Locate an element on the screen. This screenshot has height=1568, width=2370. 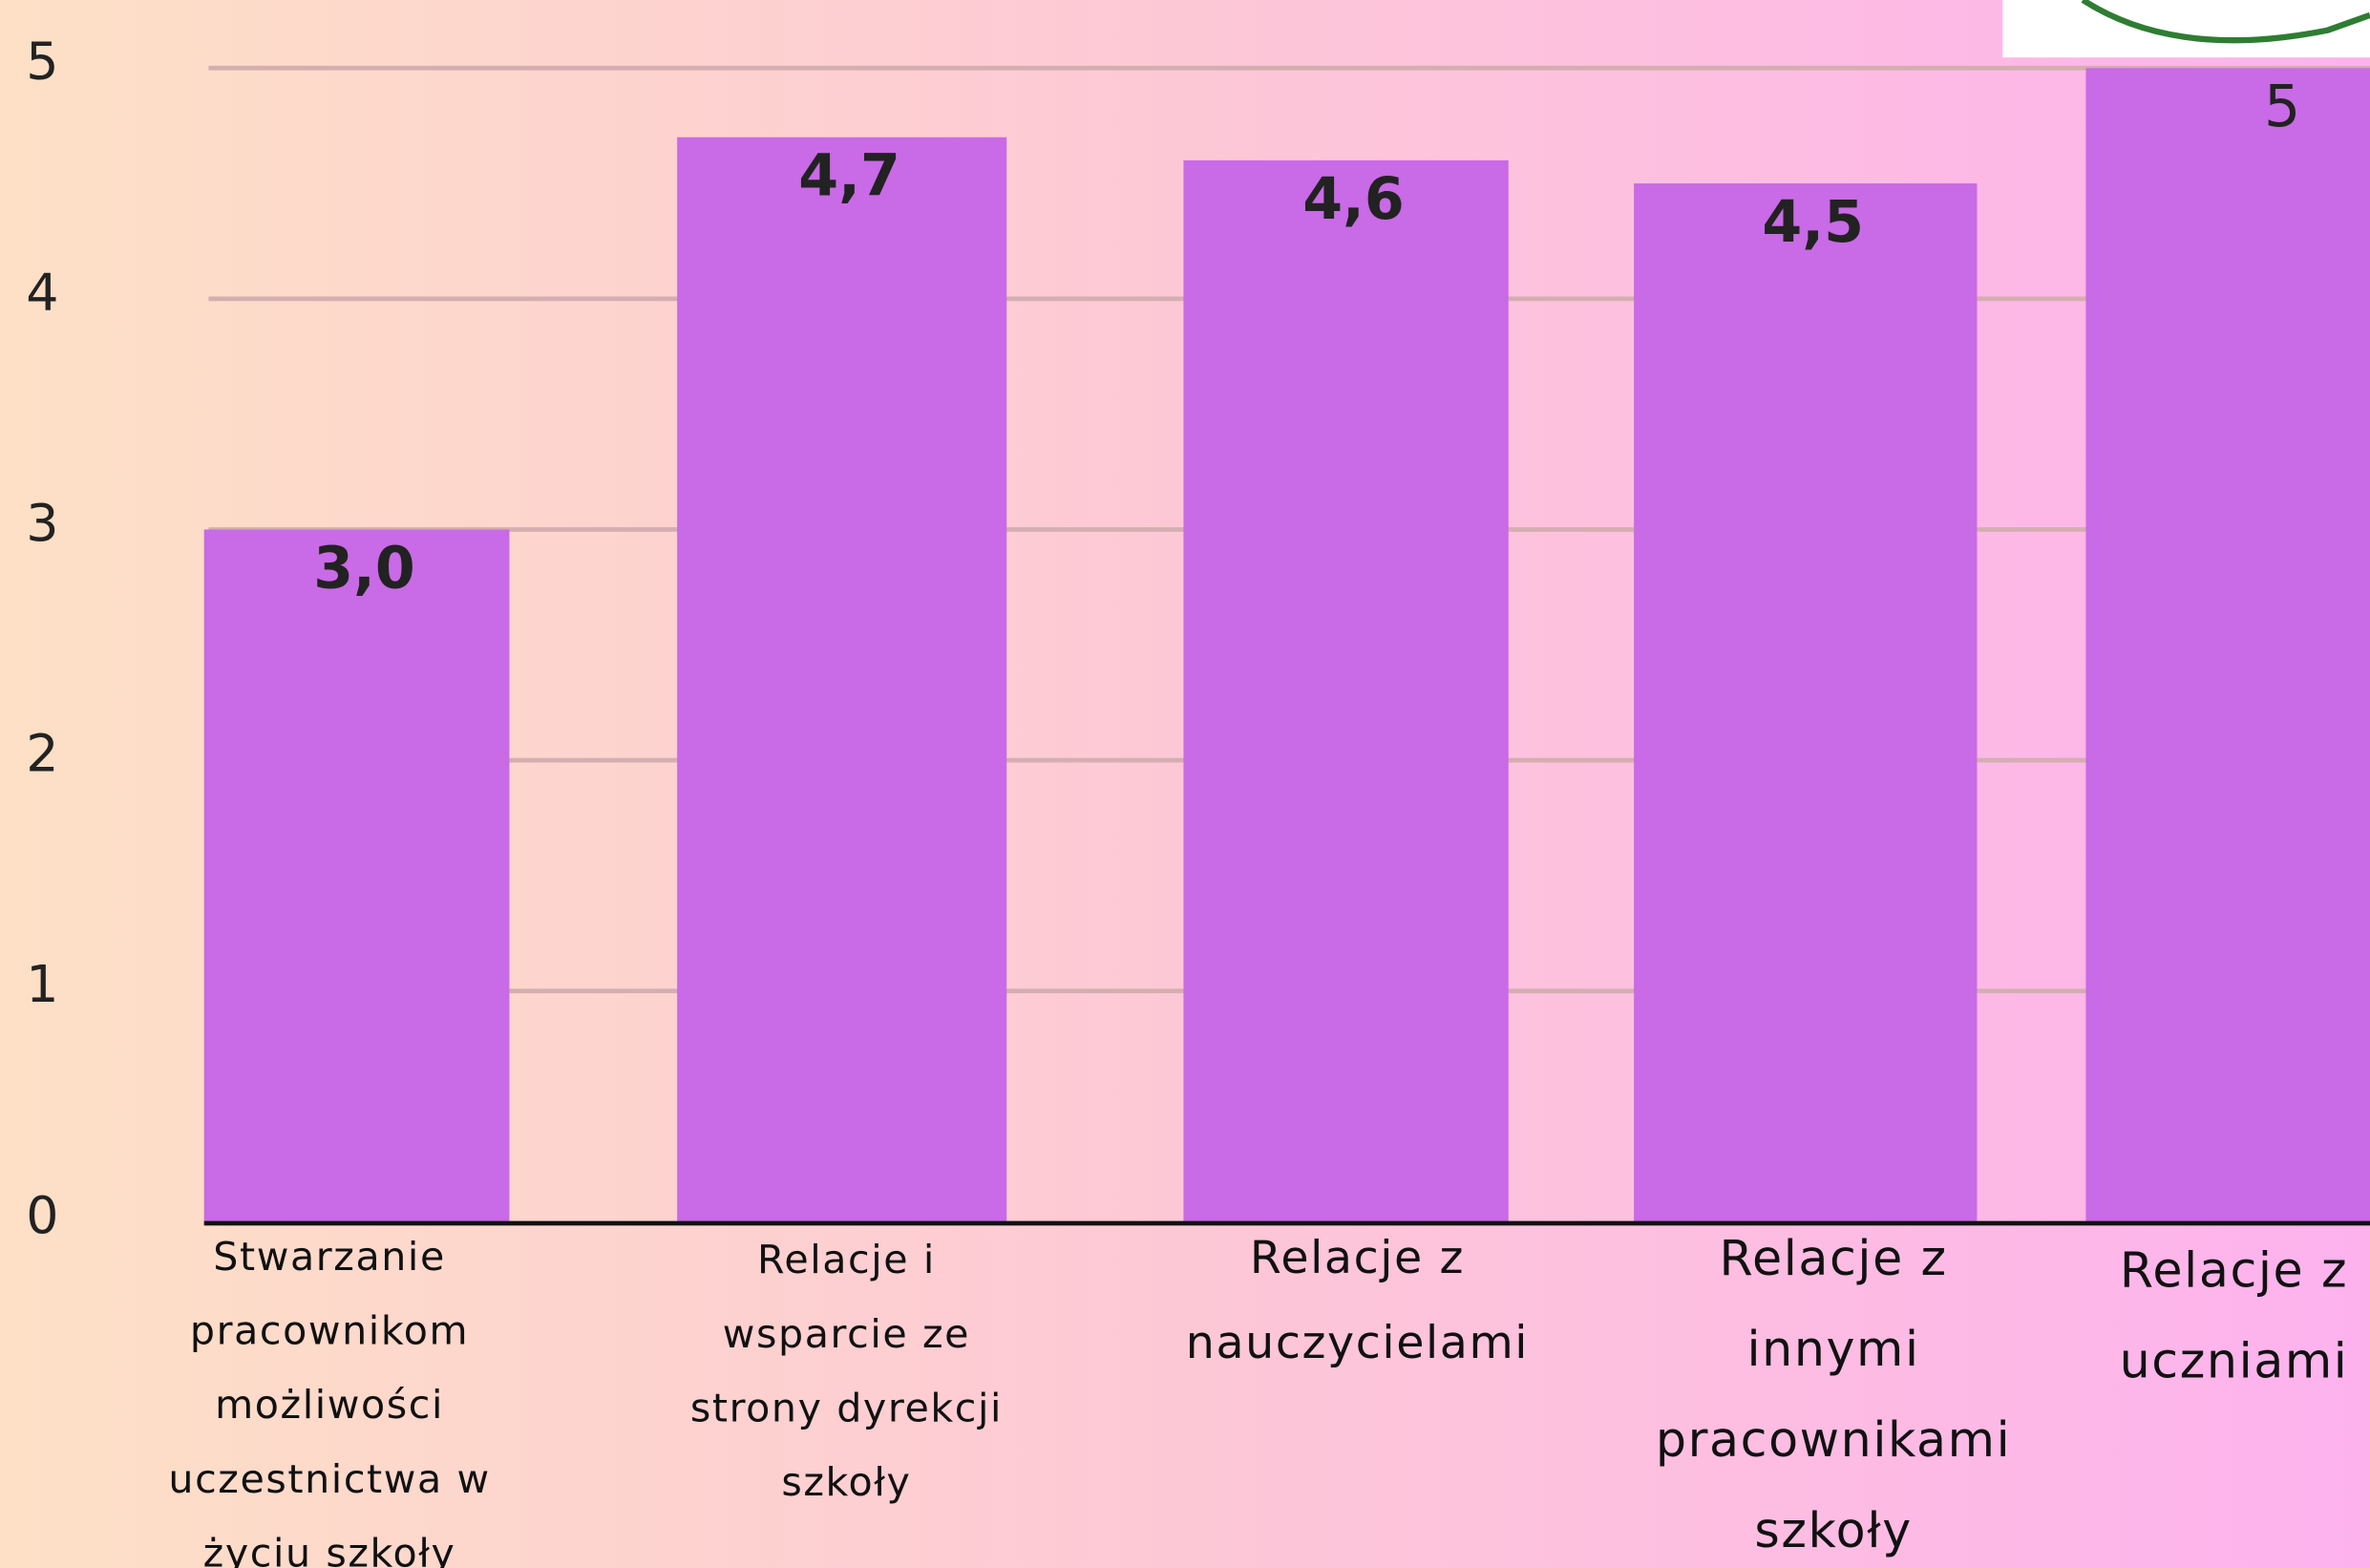
y-tick-label: 0 is located at coordinates (42, 1215).